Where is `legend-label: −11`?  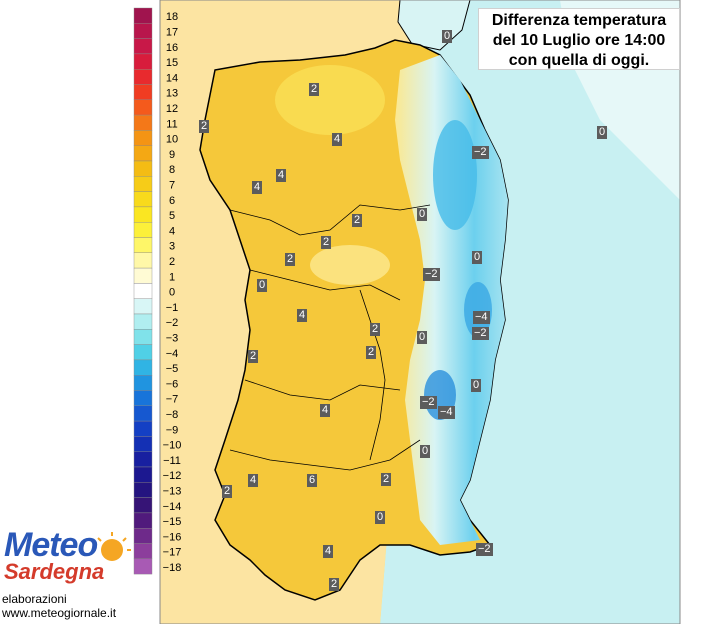 legend-label: −11 is located at coordinates (172, 461).